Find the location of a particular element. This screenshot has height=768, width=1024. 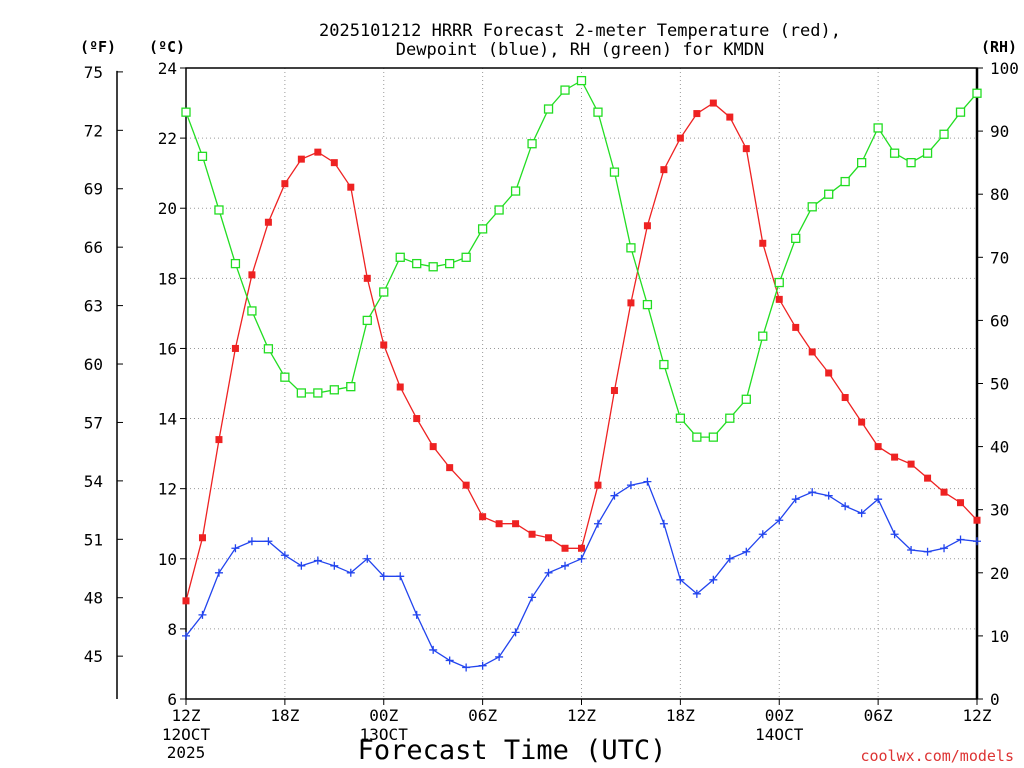

fahrenheit-tick-label: 63 is located at coordinates (93, 306).